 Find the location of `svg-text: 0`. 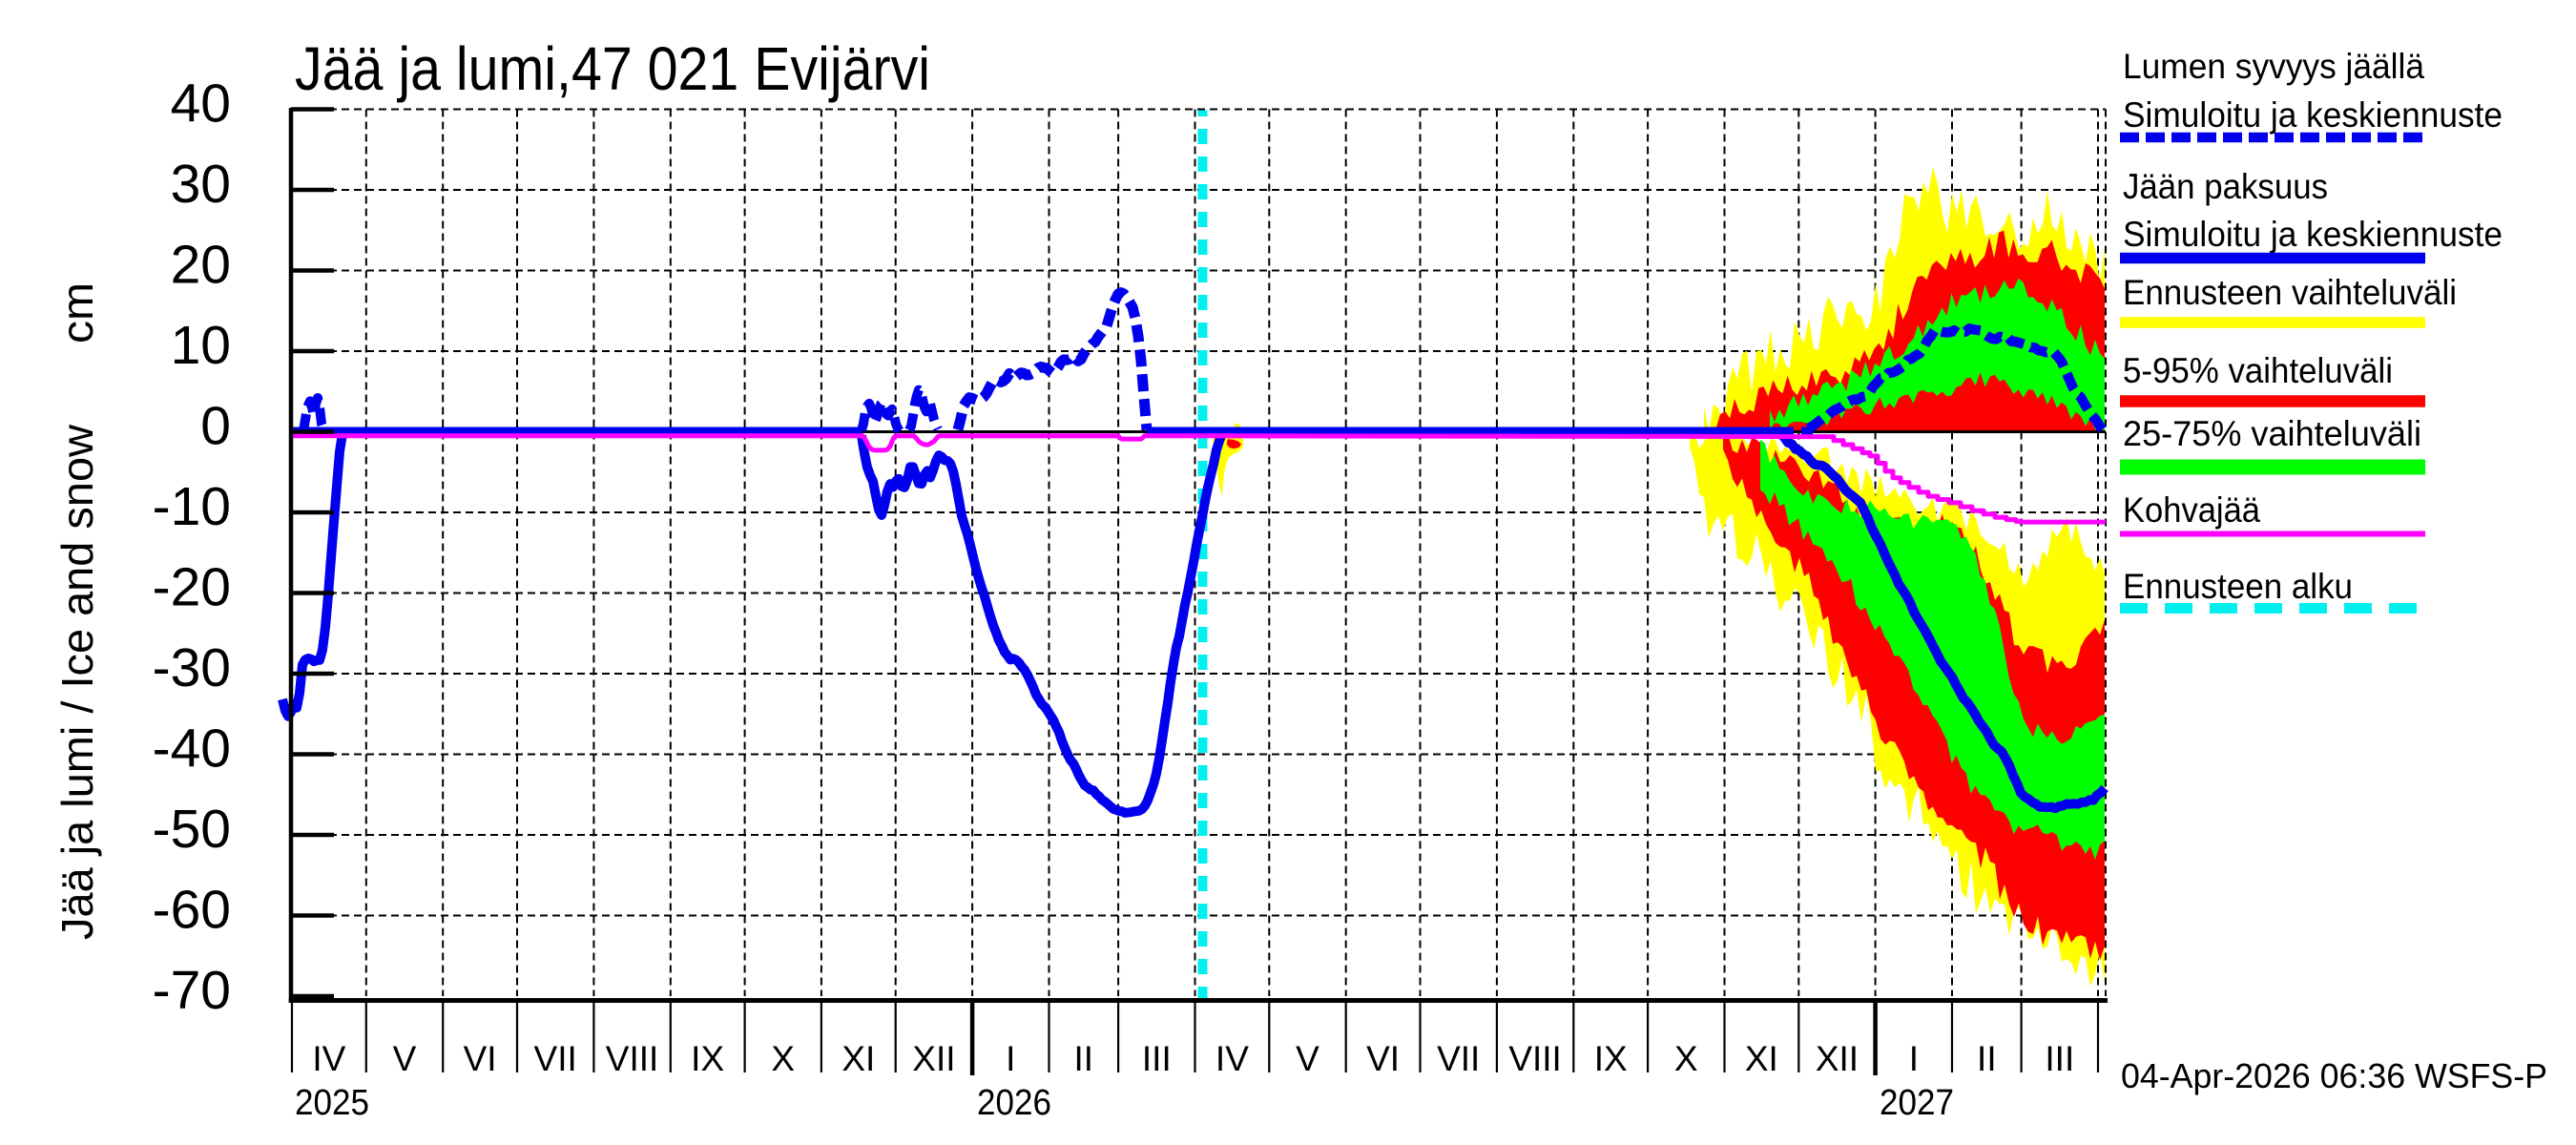

svg-text: 0 is located at coordinates (215, 427).